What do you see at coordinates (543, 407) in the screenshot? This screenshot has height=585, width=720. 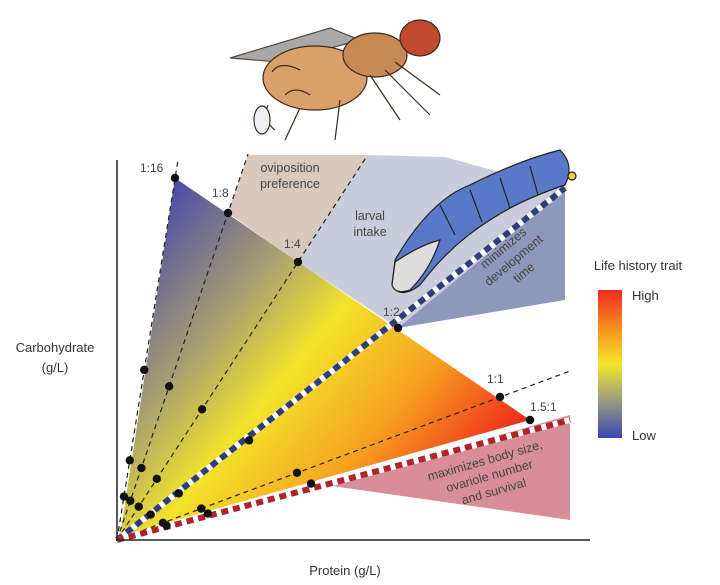 I see `ratio-label: 1.5:1` at bounding box center [543, 407].